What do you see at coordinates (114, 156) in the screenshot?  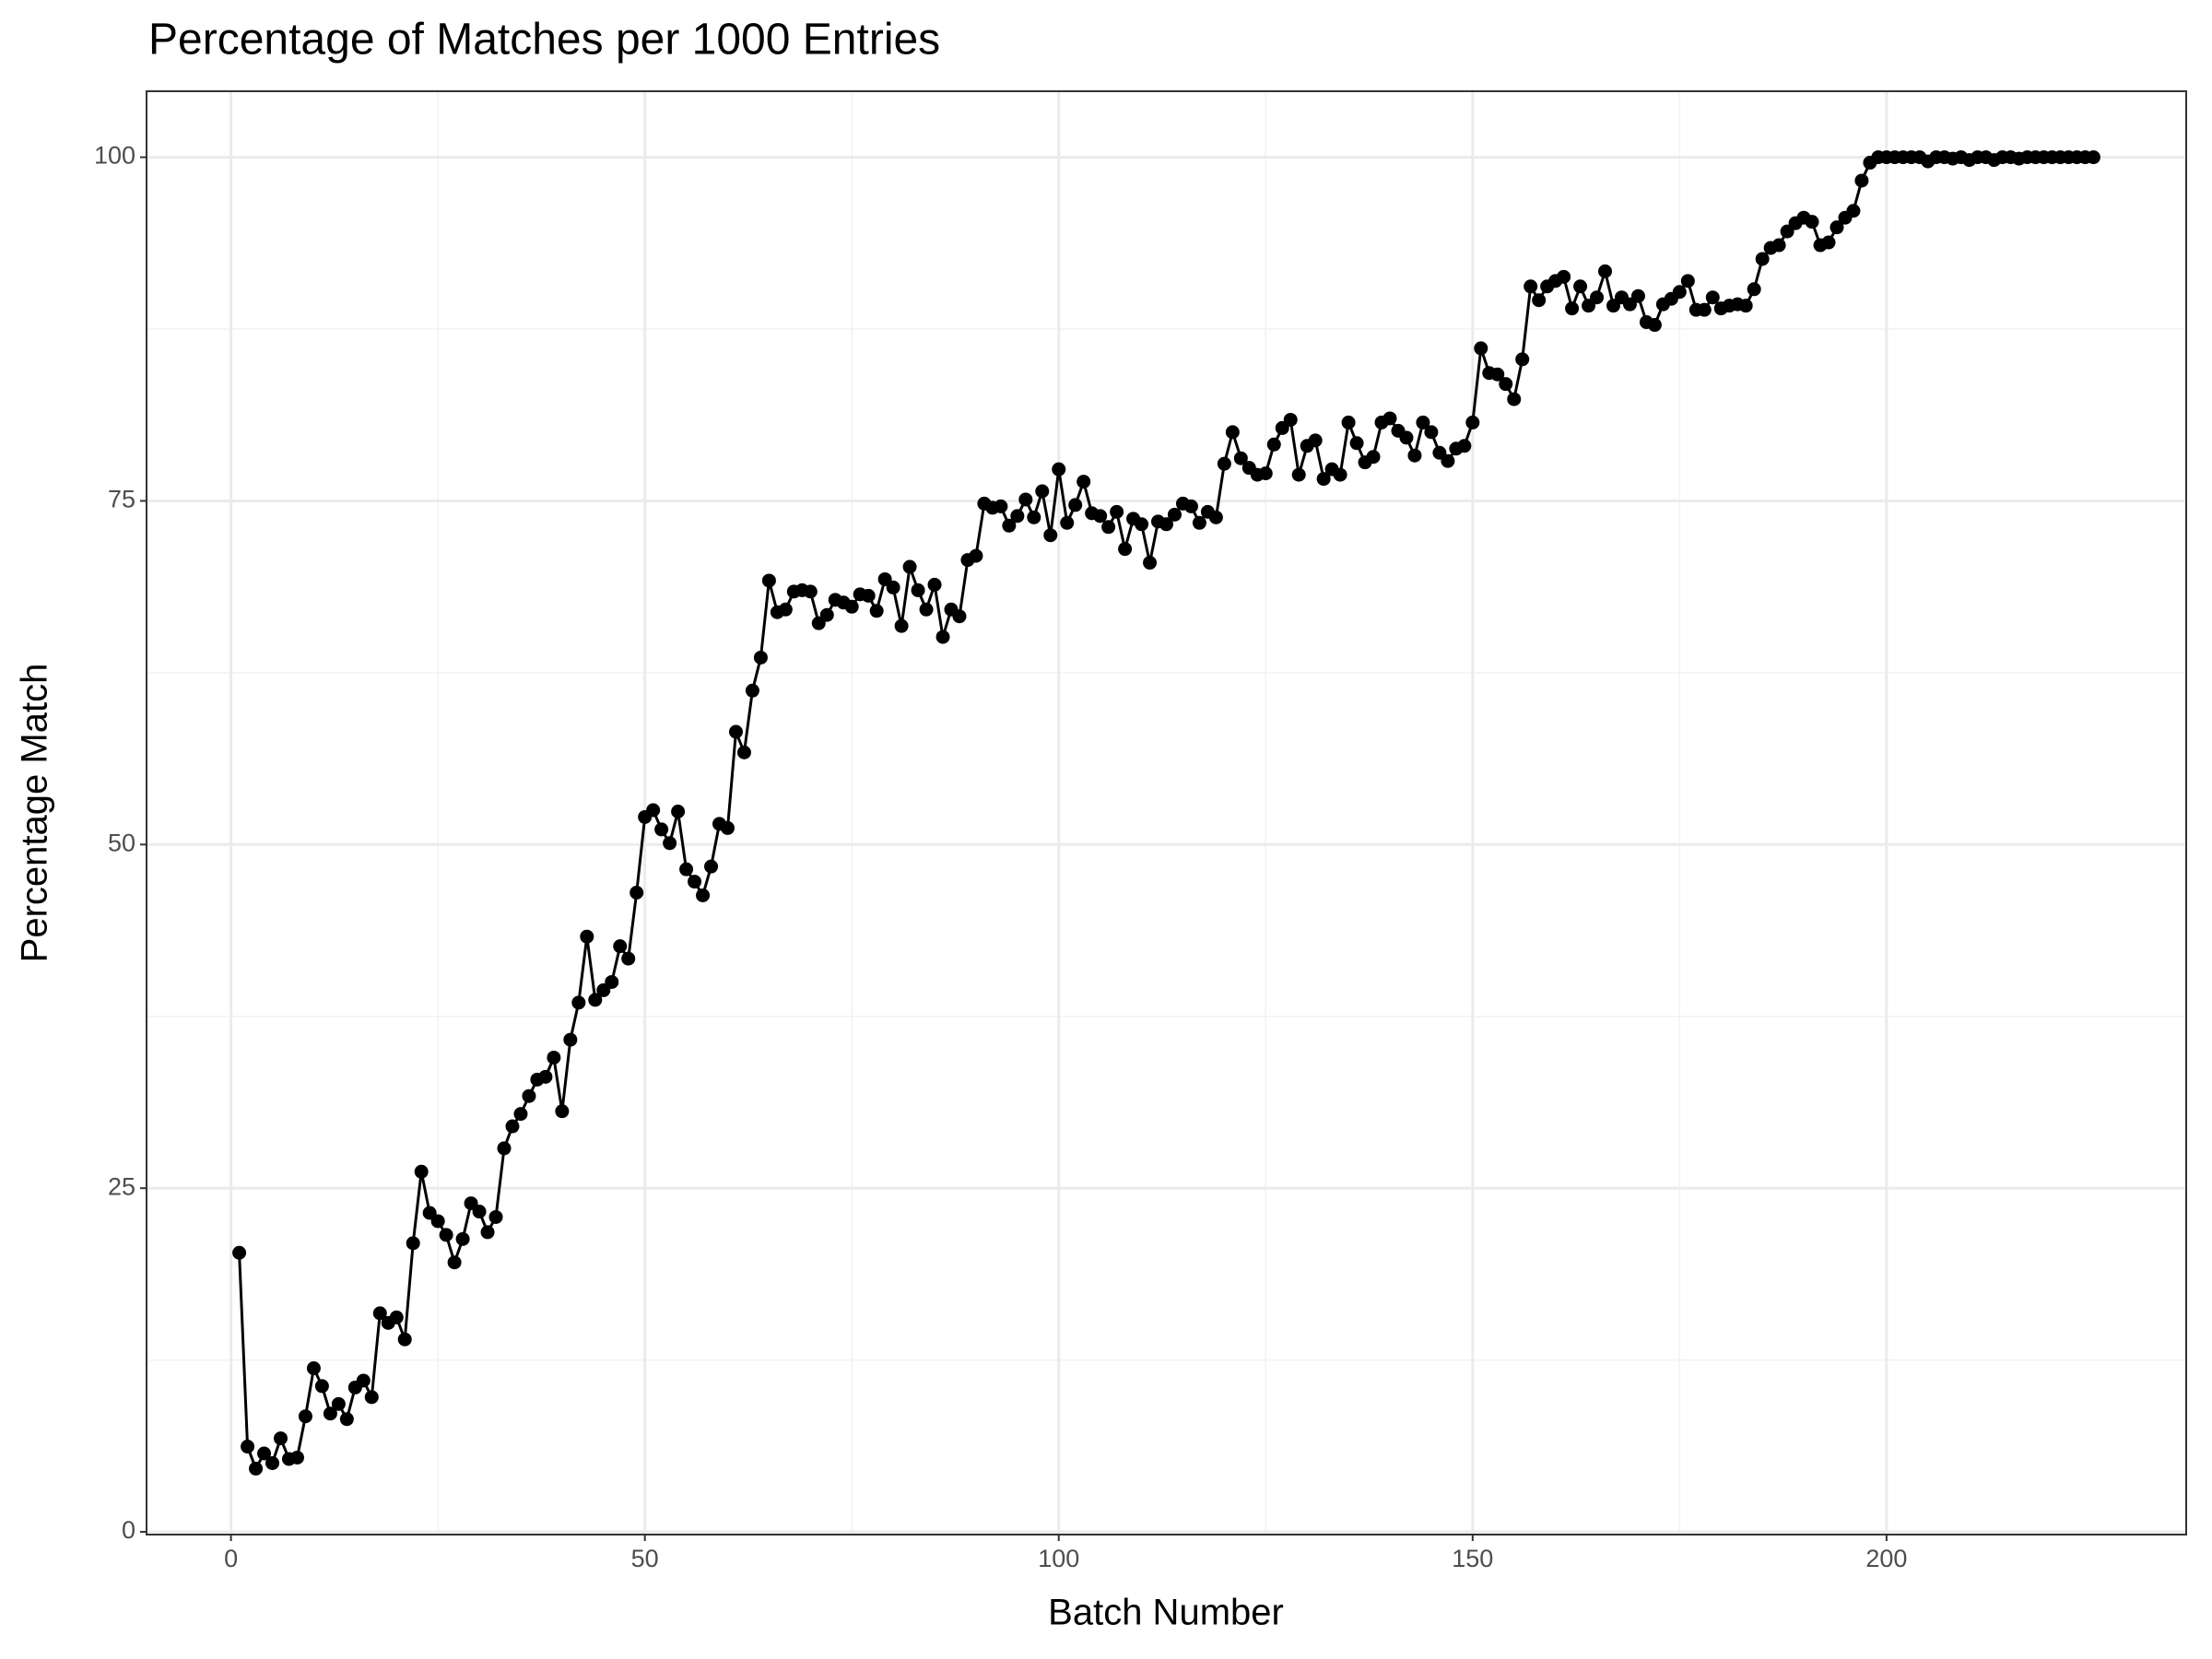 I see `y-tick-label: 100` at bounding box center [114, 156].